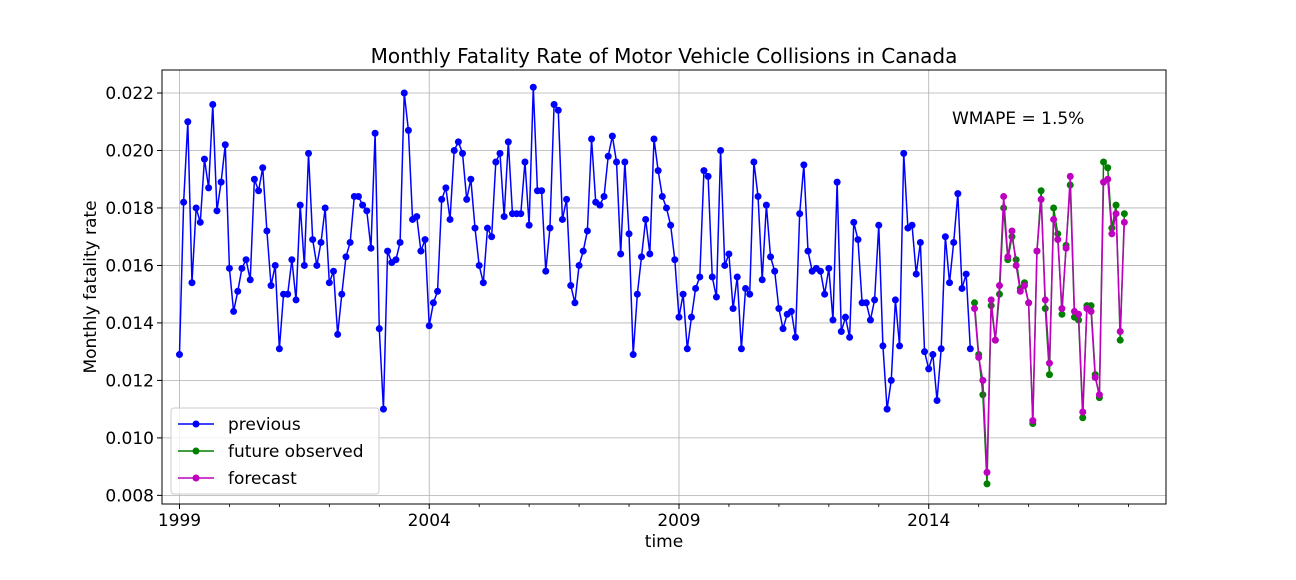  Describe the element at coordinates (1018, 119) in the screenshot. I see `wmape-annotation: WMAPE = 1.5%` at that location.